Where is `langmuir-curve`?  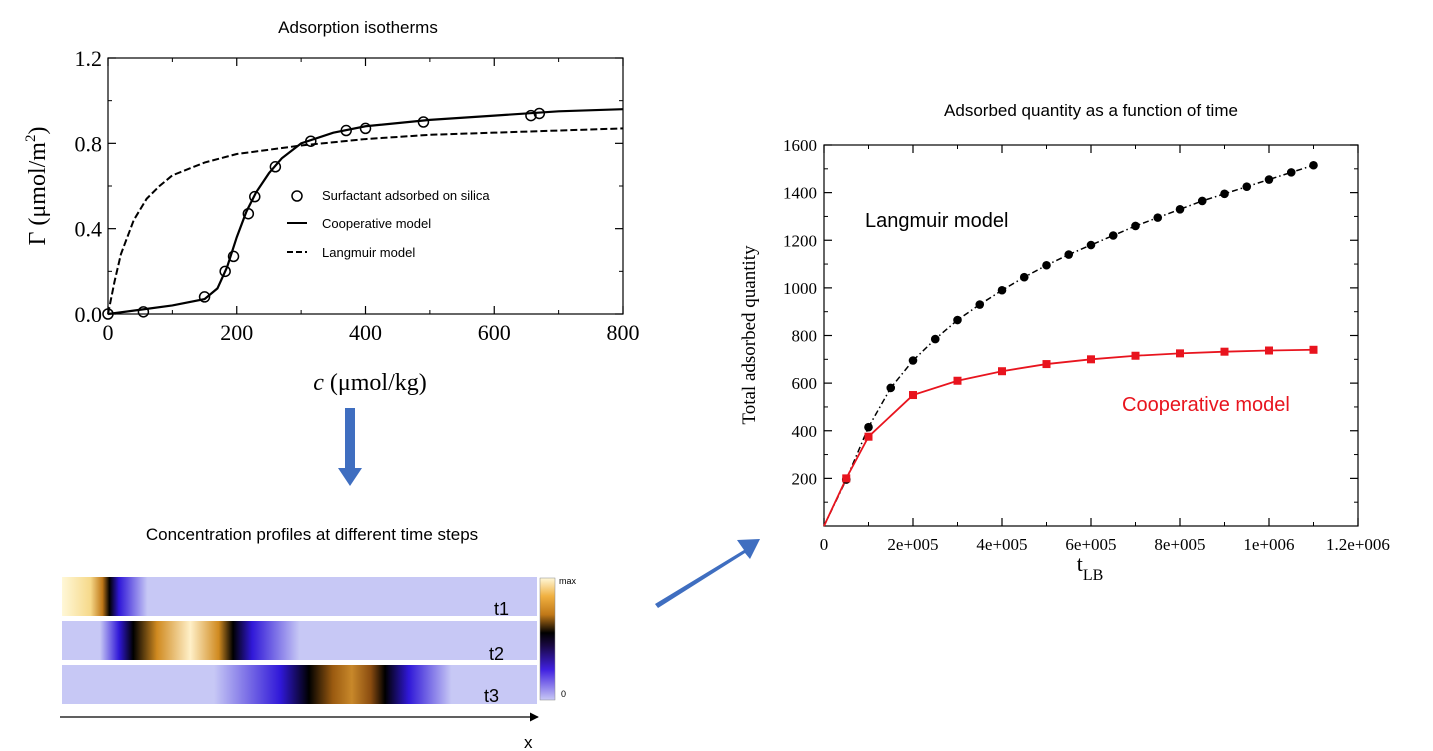 langmuir-curve is located at coordinates (365, 221).